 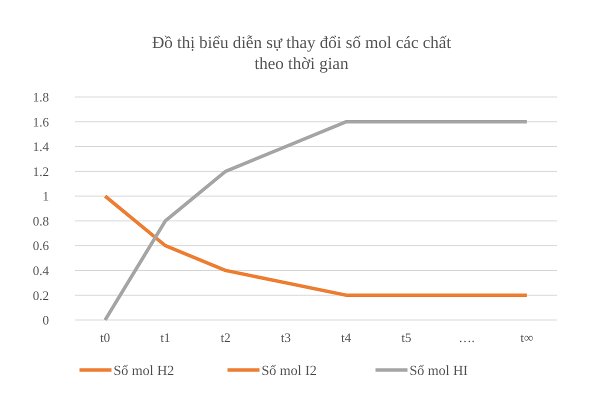 I want to click on y-tick-label: 0.4, so click(x=41, y=270).